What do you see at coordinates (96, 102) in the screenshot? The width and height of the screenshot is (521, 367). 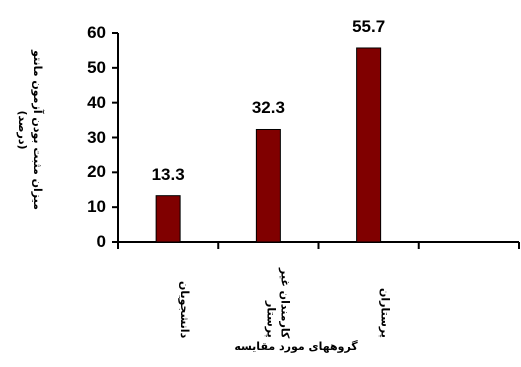 I see `y-tick-label: 40` at bounding box center [96, 102].